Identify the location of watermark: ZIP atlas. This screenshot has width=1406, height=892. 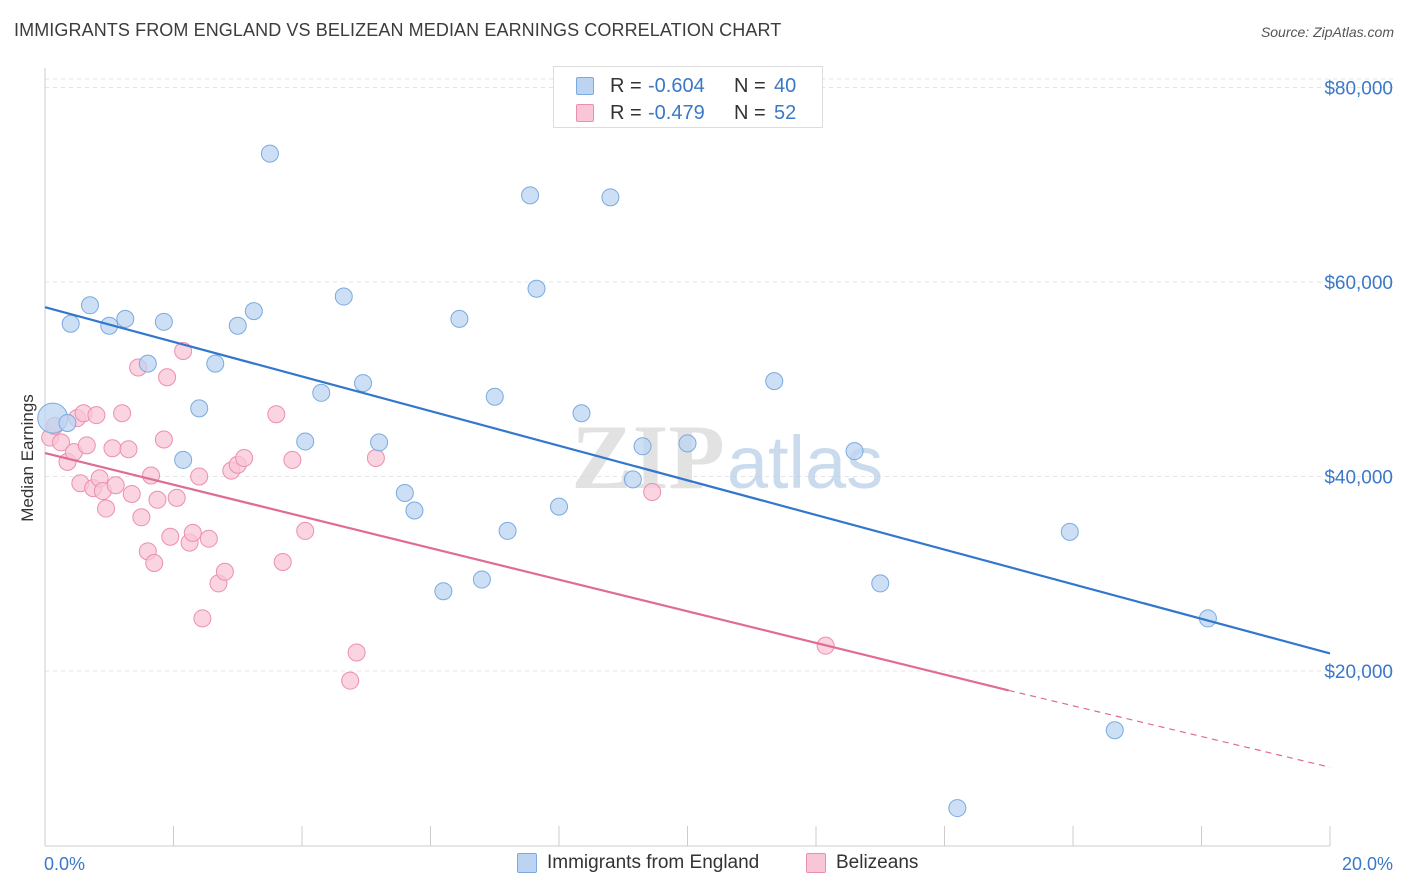
(727, 457).